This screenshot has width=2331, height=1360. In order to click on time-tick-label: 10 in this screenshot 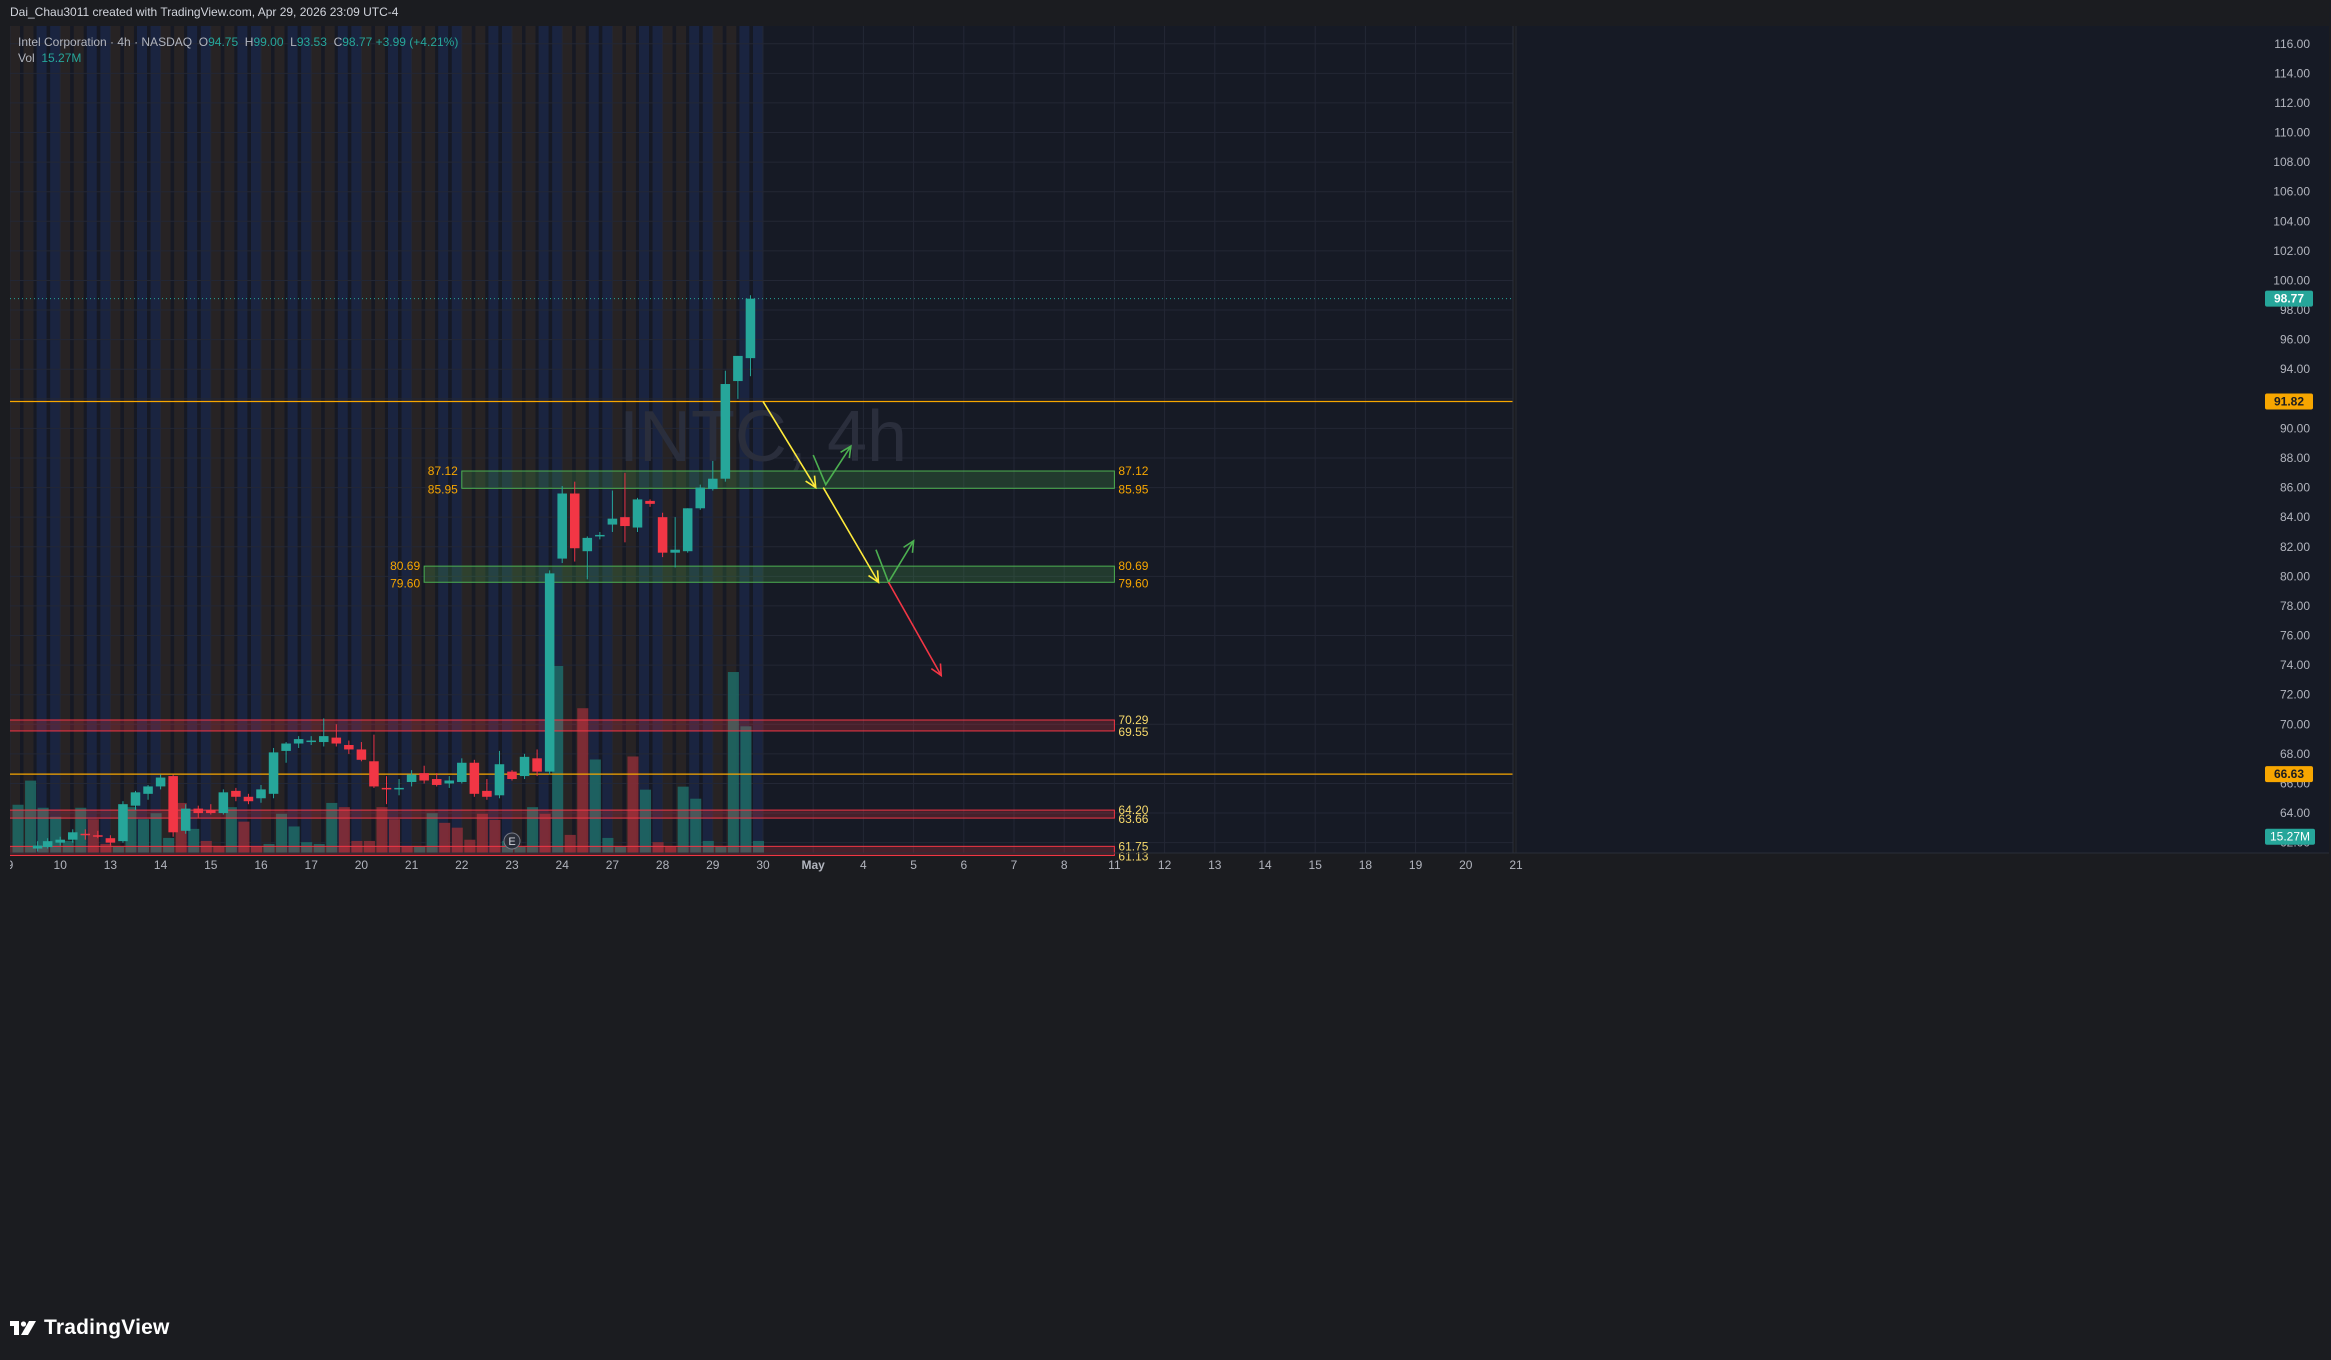, I will do `click(61, 865)`.